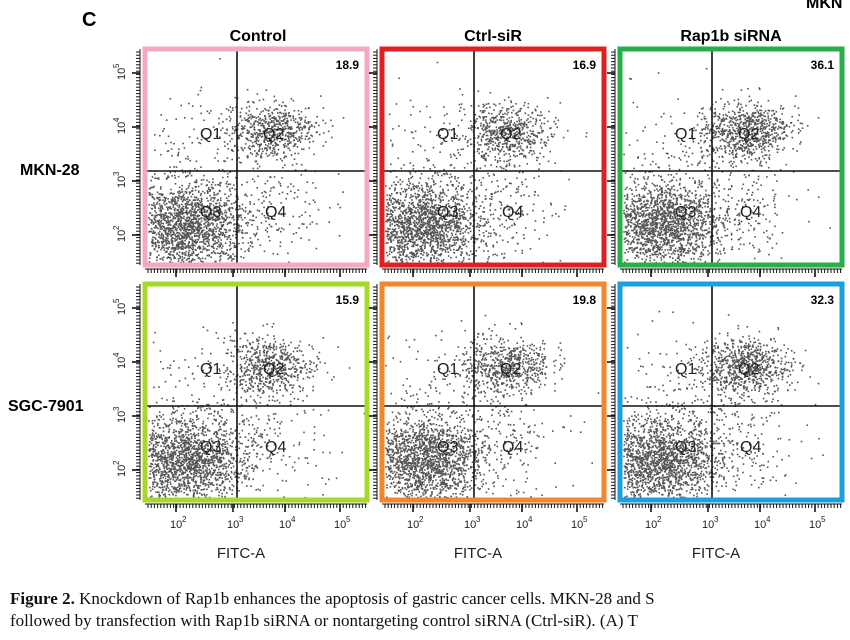 The width and height of the screenshot is (850, 640). Describe the element at coordinates (493, 36) in the screenshot. I see `column-title-ctrl-sir: Ctrl-siR` at that location.